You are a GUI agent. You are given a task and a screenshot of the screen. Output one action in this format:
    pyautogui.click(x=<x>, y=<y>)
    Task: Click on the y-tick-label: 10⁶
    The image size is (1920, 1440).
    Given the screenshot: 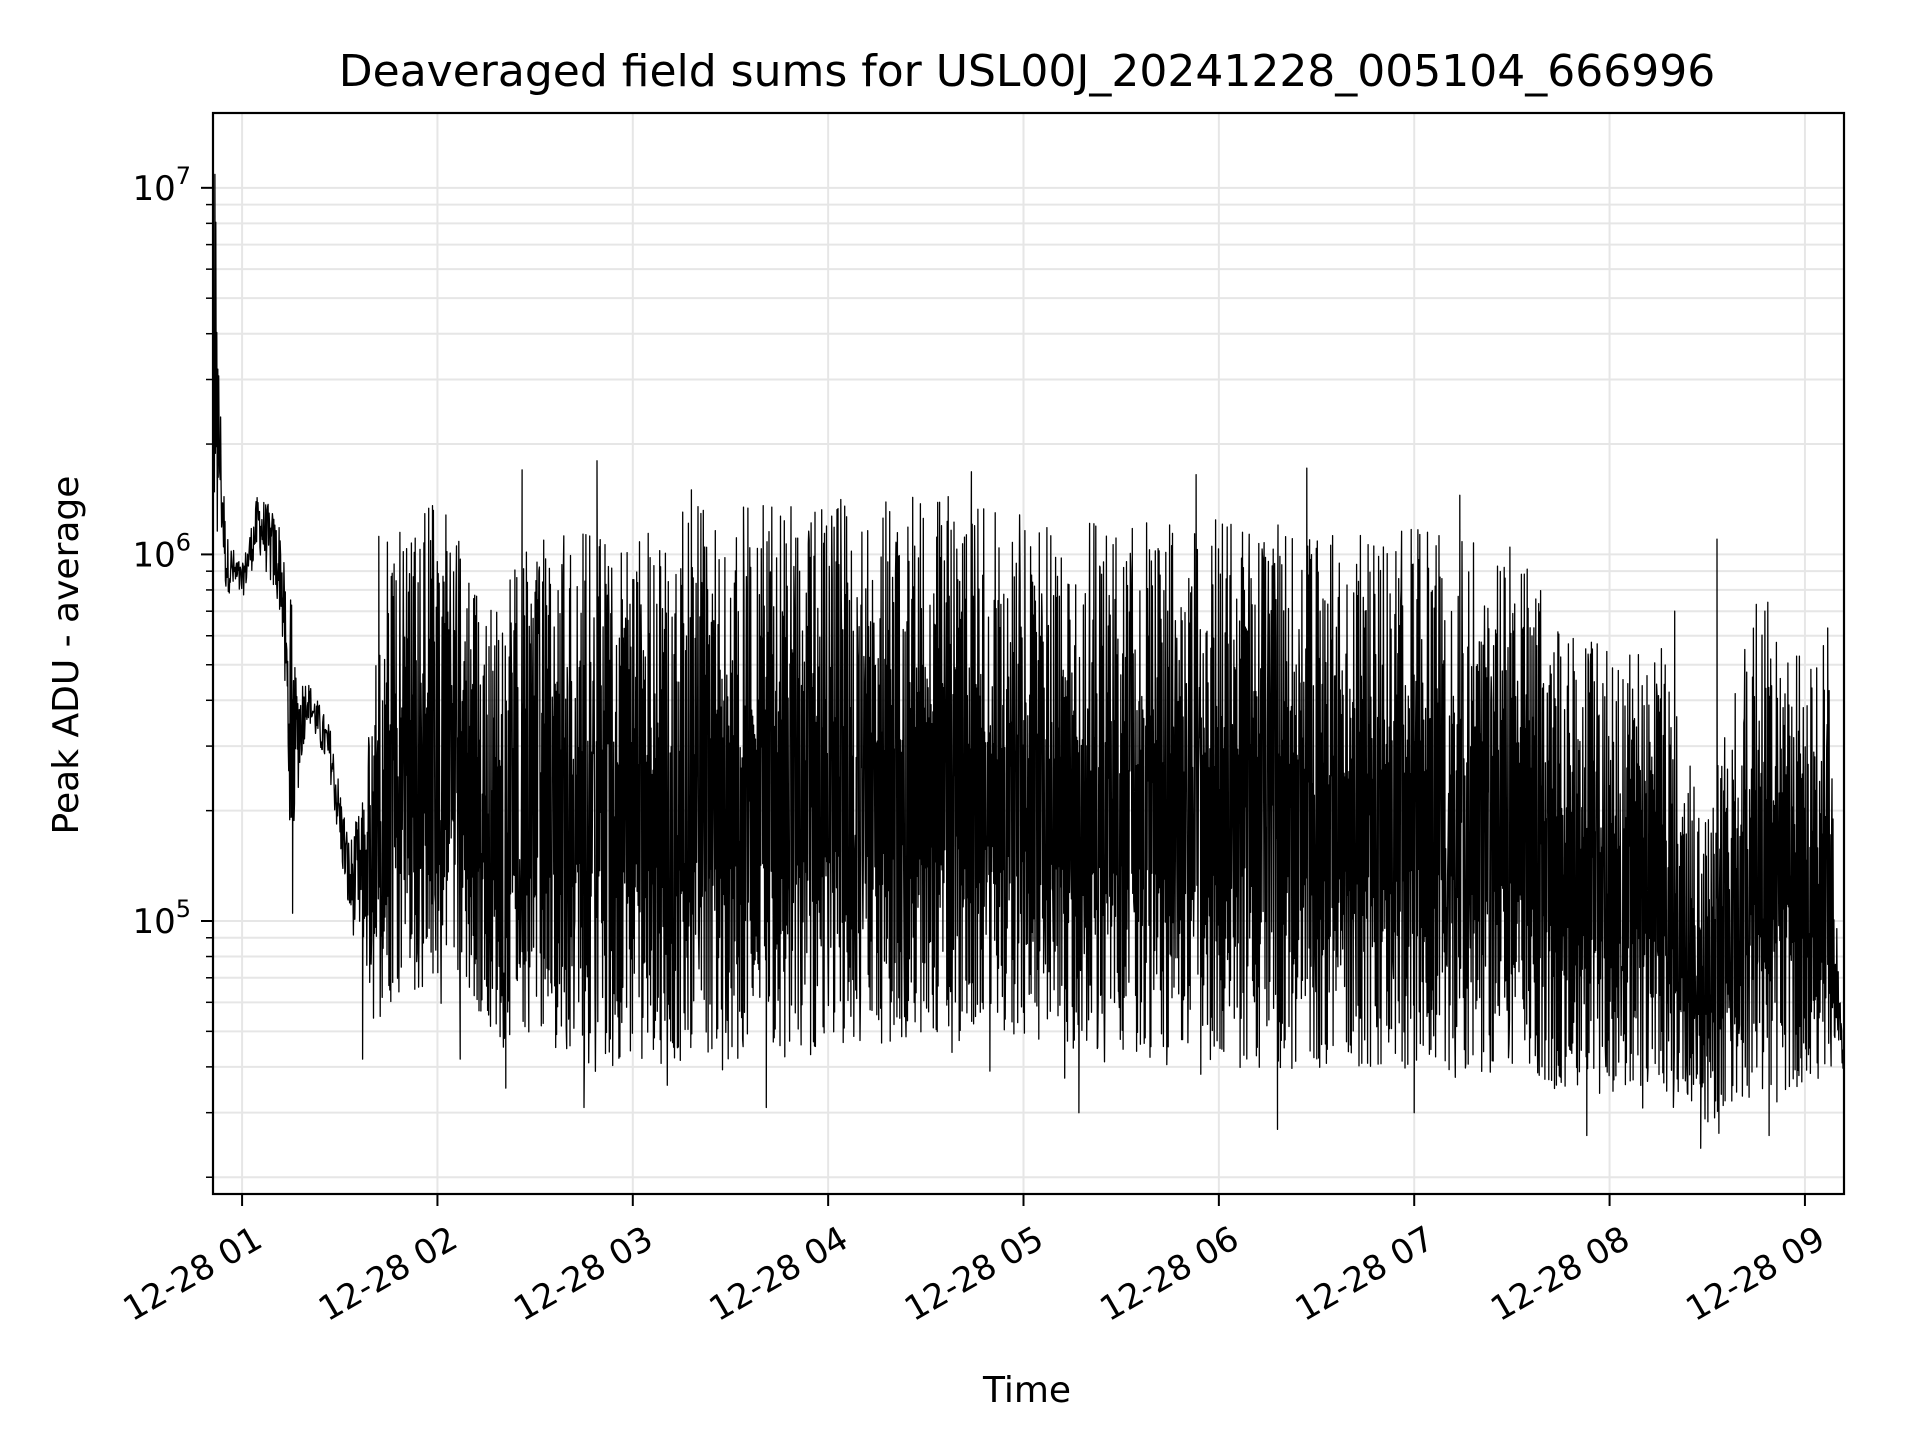 What is the action you would take?
    pyautogui.click(x=161, y=551)
    